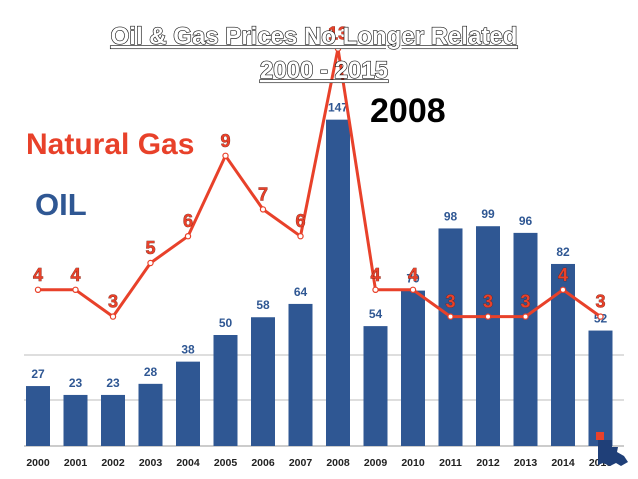 The height and width of the screenshot is (479, 638). Describe the element at coordinates (301, 292) in the screenshot. I see `oil-bar-label: 64` at that location.